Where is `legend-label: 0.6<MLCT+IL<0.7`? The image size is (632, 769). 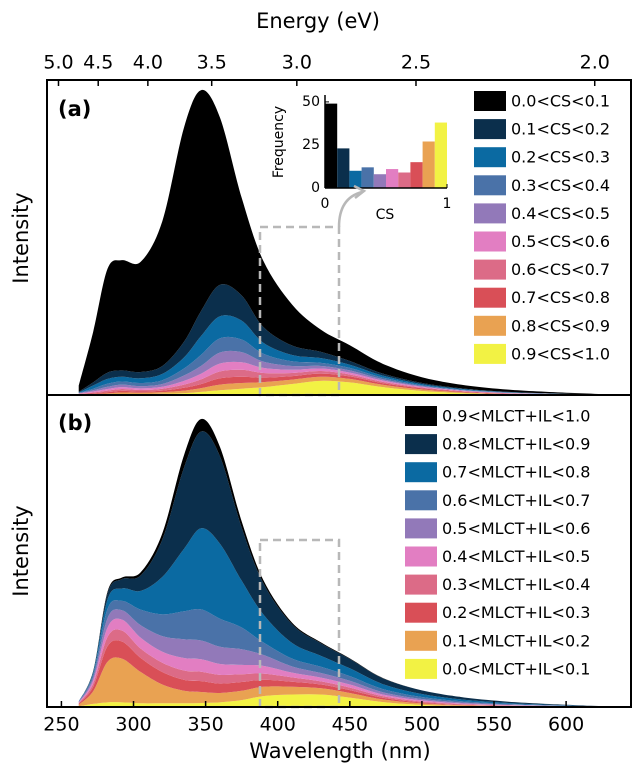
legend-label: 0.6<MLCT+IL<0.7 is located at coordinates (516, 500).